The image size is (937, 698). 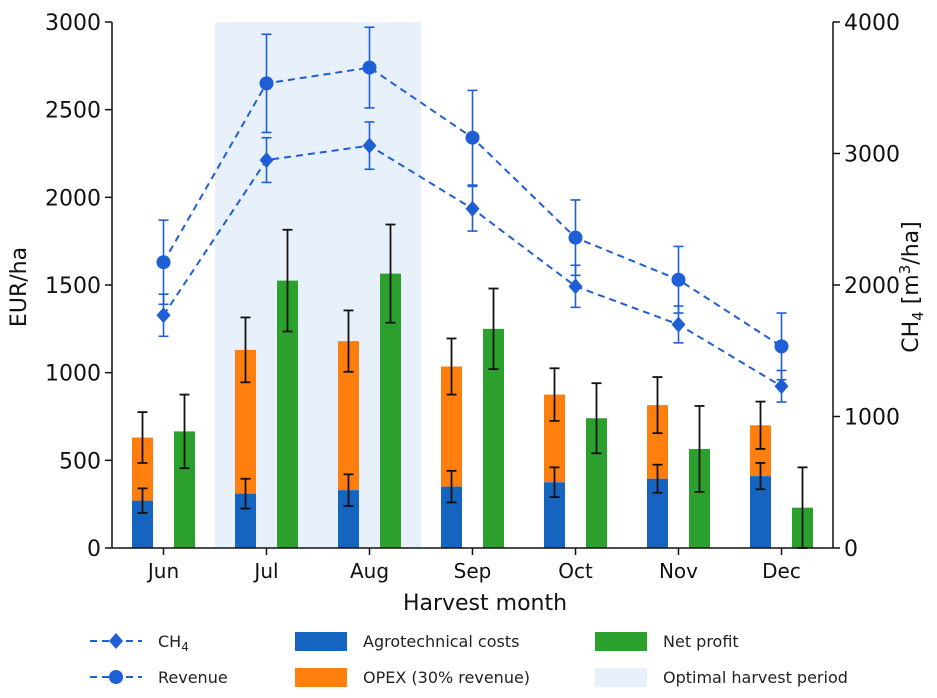 I want to click on legend-patch-opex, so click(x=321, y=677).